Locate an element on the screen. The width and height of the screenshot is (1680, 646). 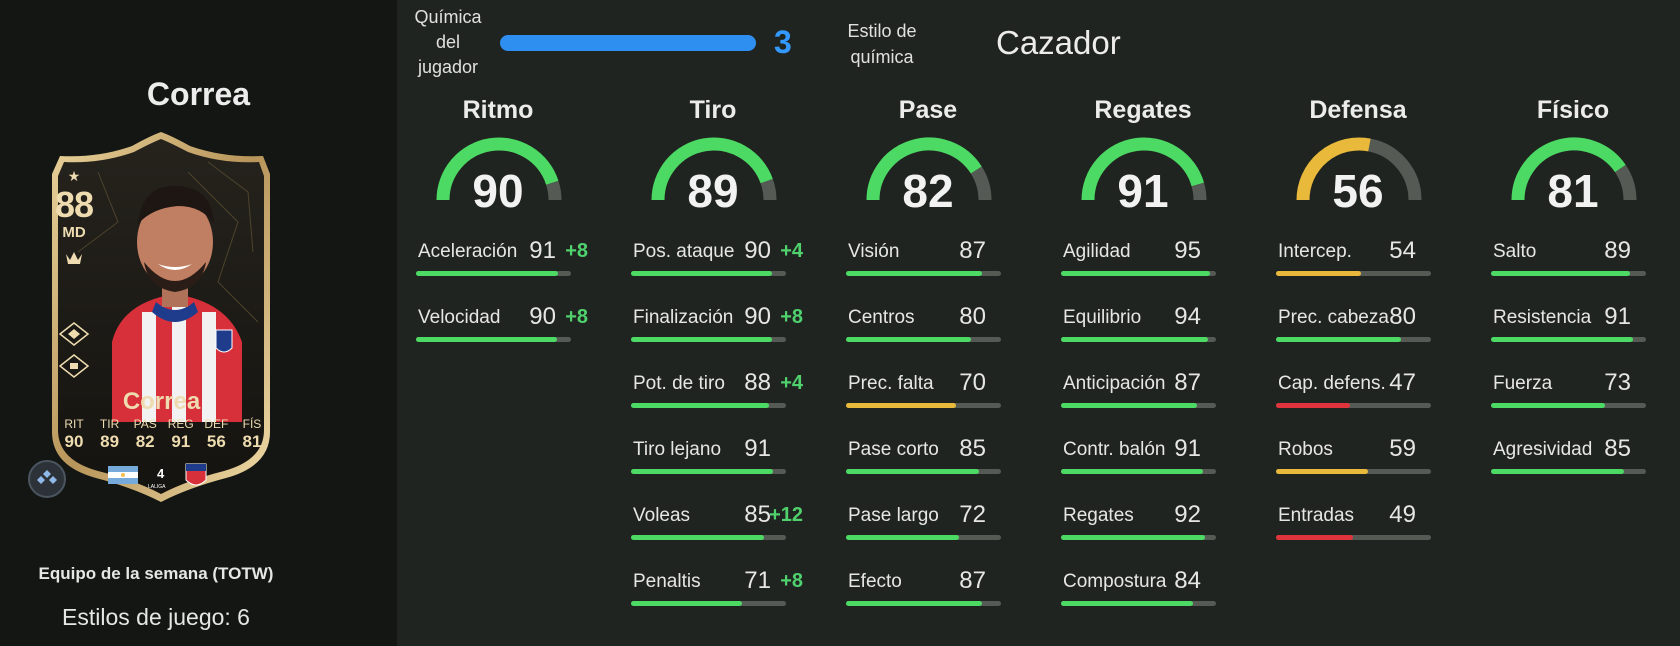
attribute-value: 73 is located at coordinates (1617, 382).